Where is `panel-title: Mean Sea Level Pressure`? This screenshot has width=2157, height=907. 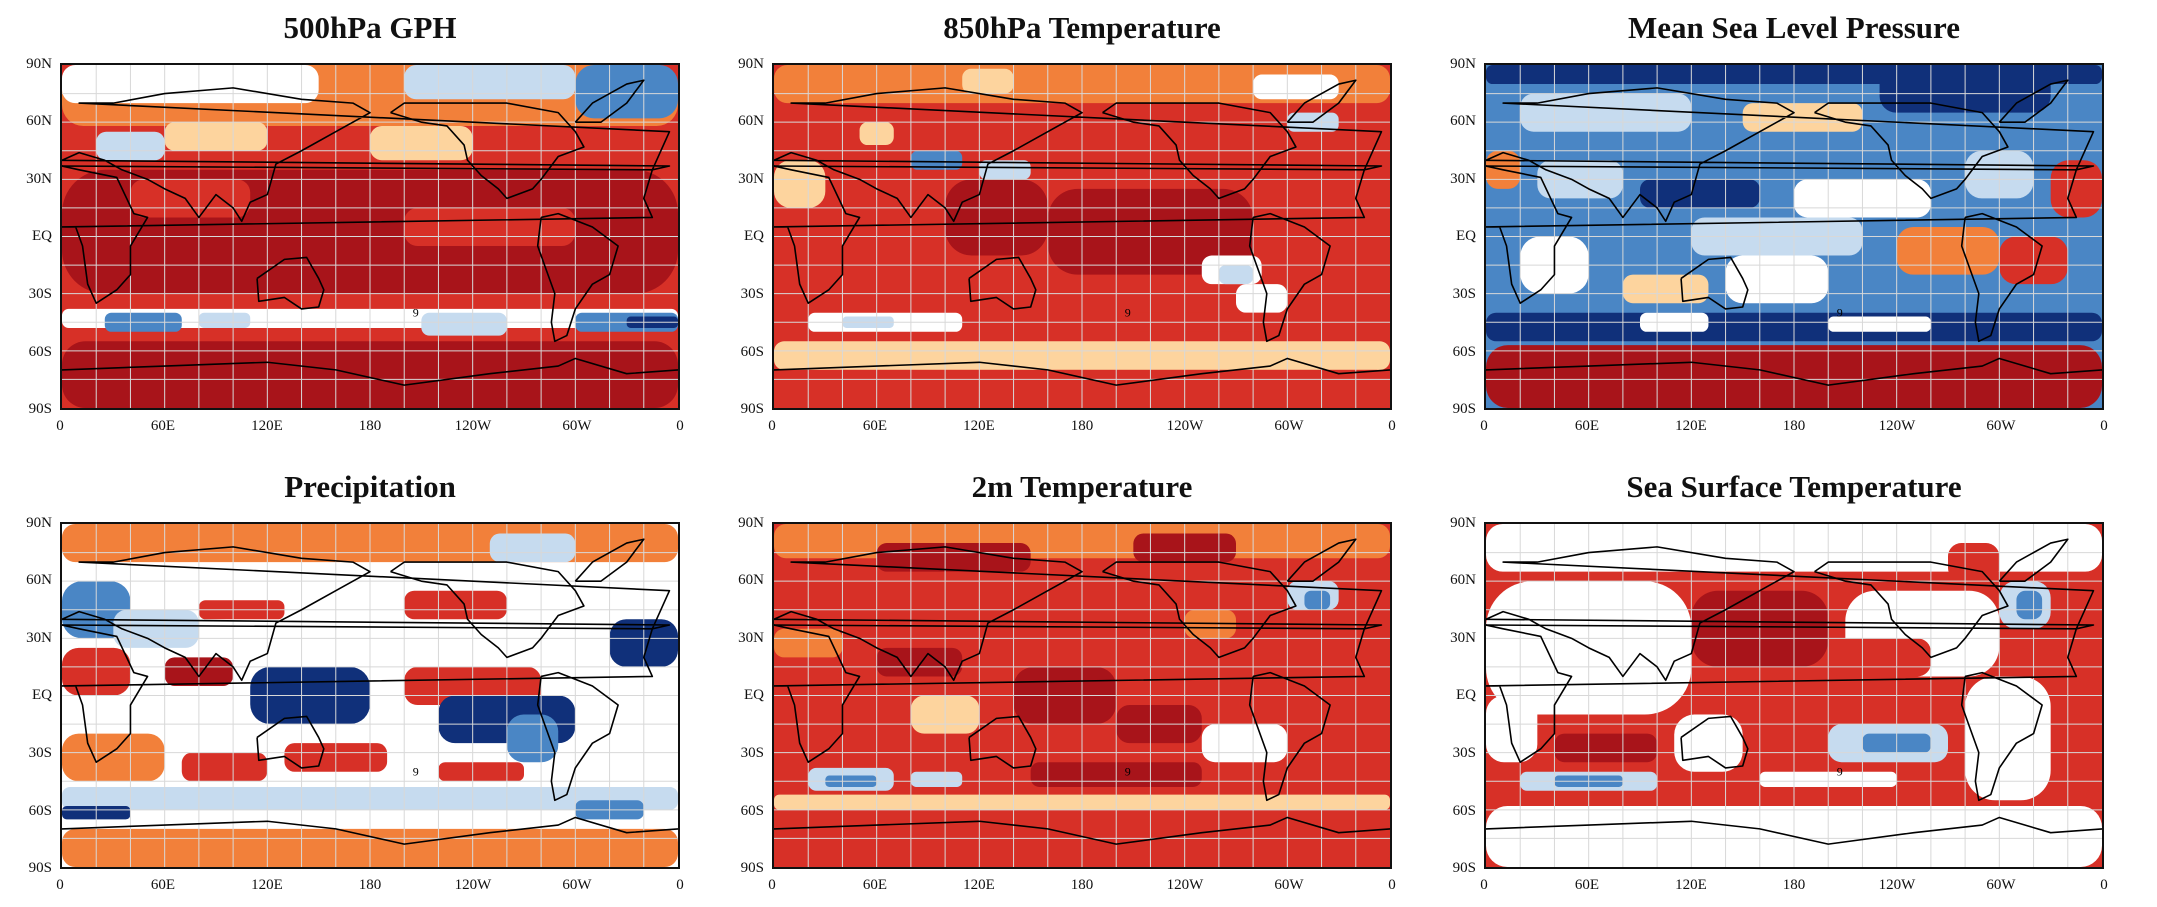 panel-title: Mean Sea Level Pressure is located at coordinates (1794, 27).